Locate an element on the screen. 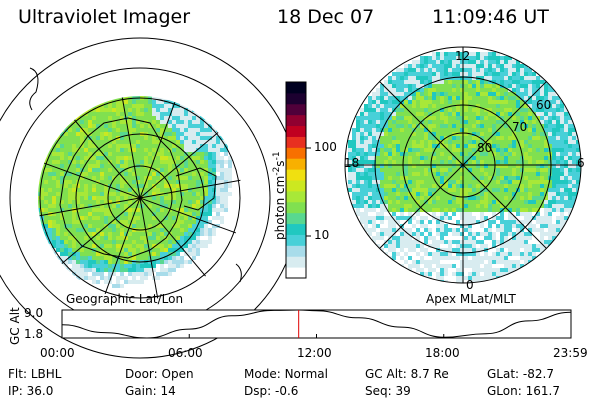 The height and width of the screenshot is (400, 600). apex-mlt-line is located at coordinates (463, 165).